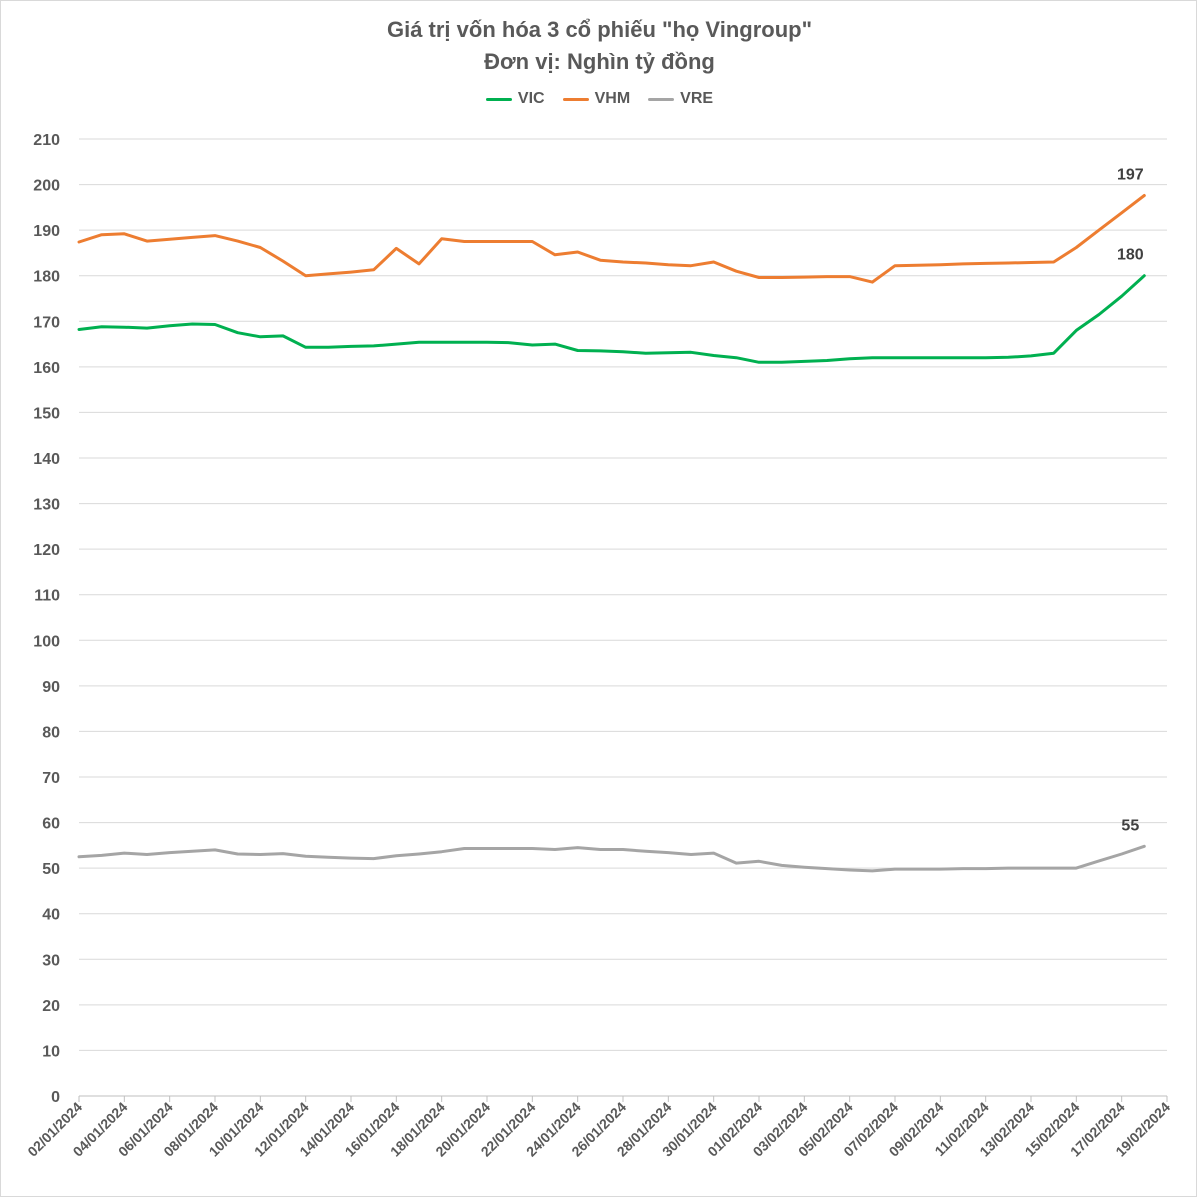 The width and height of the screenshot is (1199, 1199). I want to click on legend-swatch-vhm, so click(575, 99).